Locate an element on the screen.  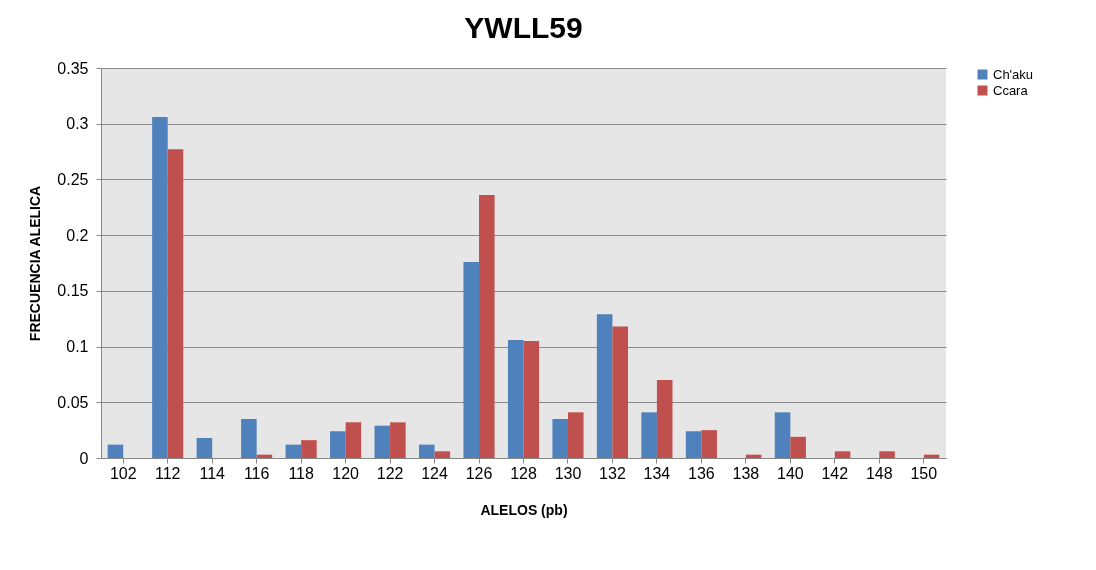
y-tick-label: 0.05 is located at coordinates (73, 402).